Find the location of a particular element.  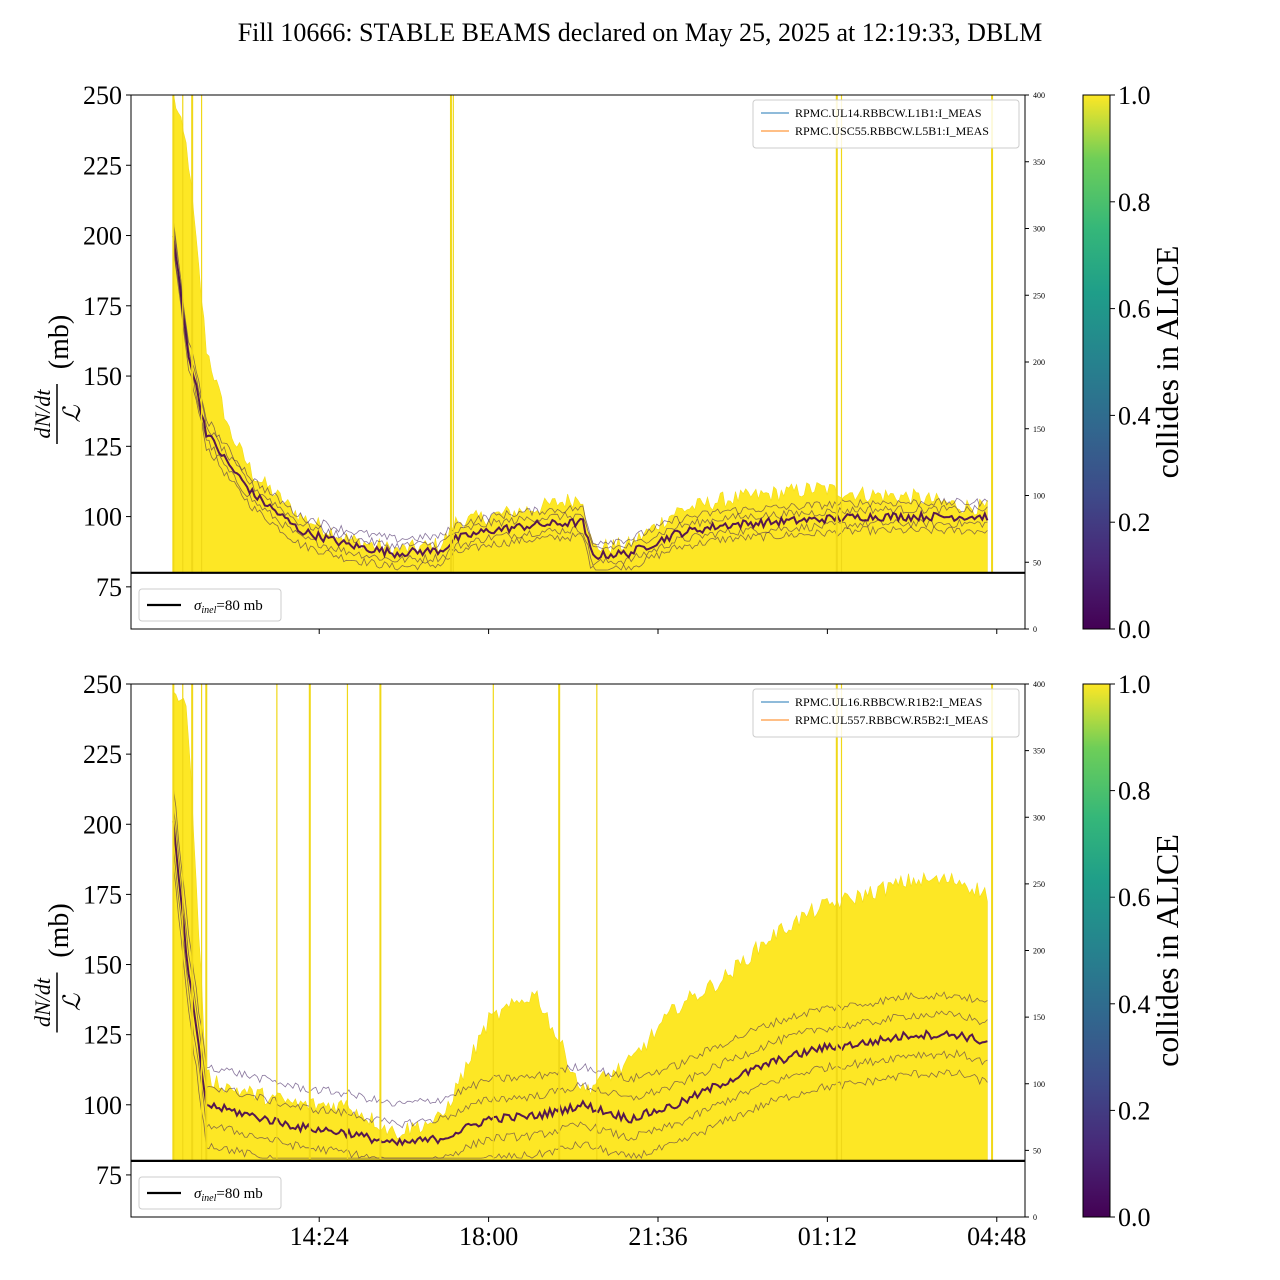

y2tick-label-top-3: 150 is located at coordinates (1039, 429).